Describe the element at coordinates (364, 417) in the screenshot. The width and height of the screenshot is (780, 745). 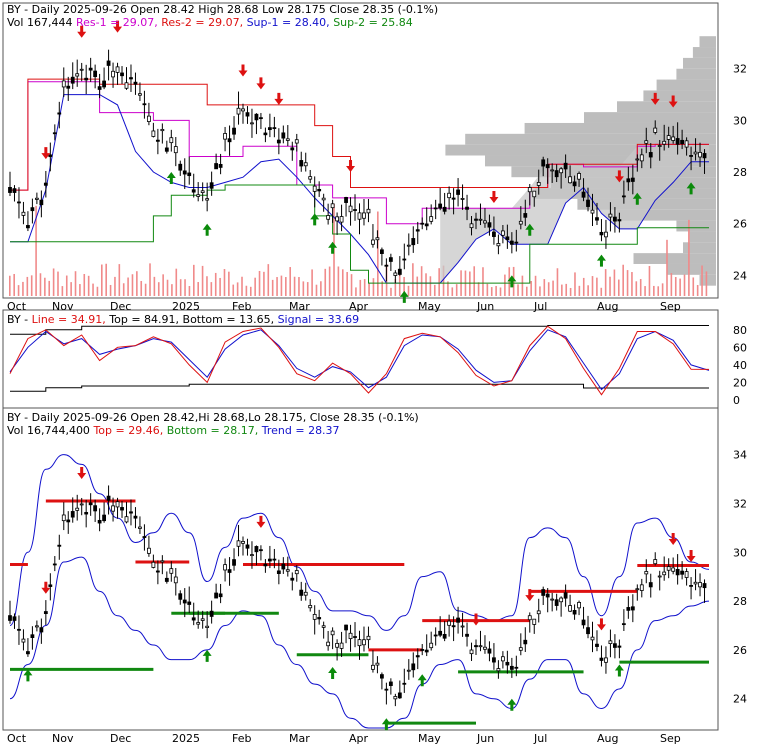
I see `close-label: Close 28.35 (-0.1%)` at that location.